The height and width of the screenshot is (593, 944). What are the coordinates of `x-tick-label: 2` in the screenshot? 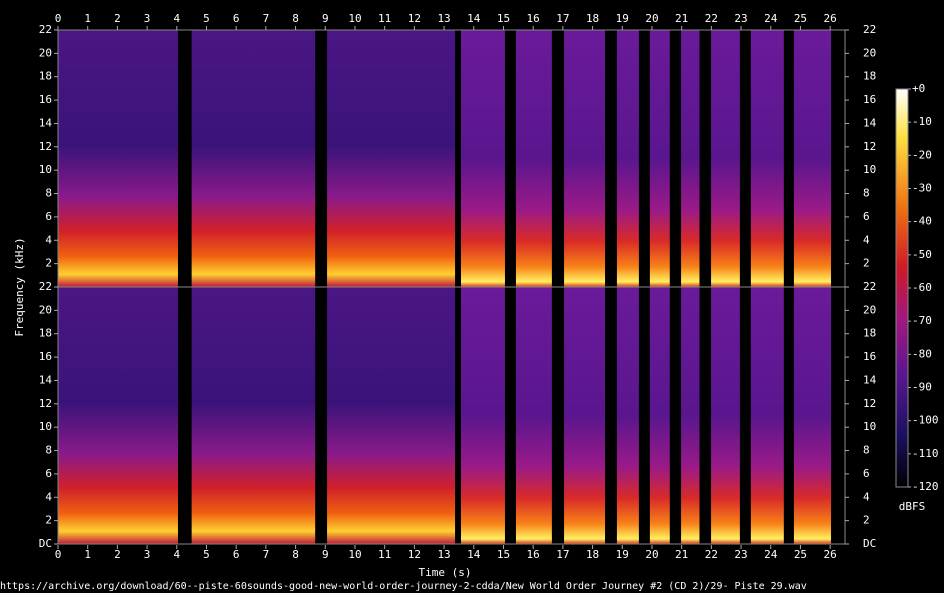 It's located at (117, 554).